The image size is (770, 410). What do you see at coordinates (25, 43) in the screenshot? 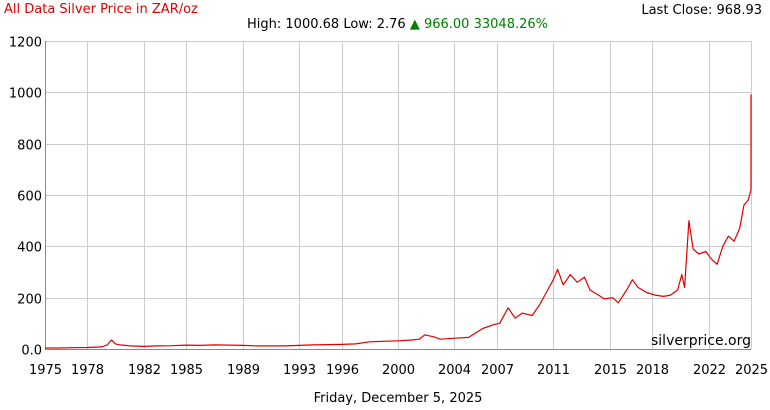
I see `y-tick-label: 1200` at bounding box center [25, 43].